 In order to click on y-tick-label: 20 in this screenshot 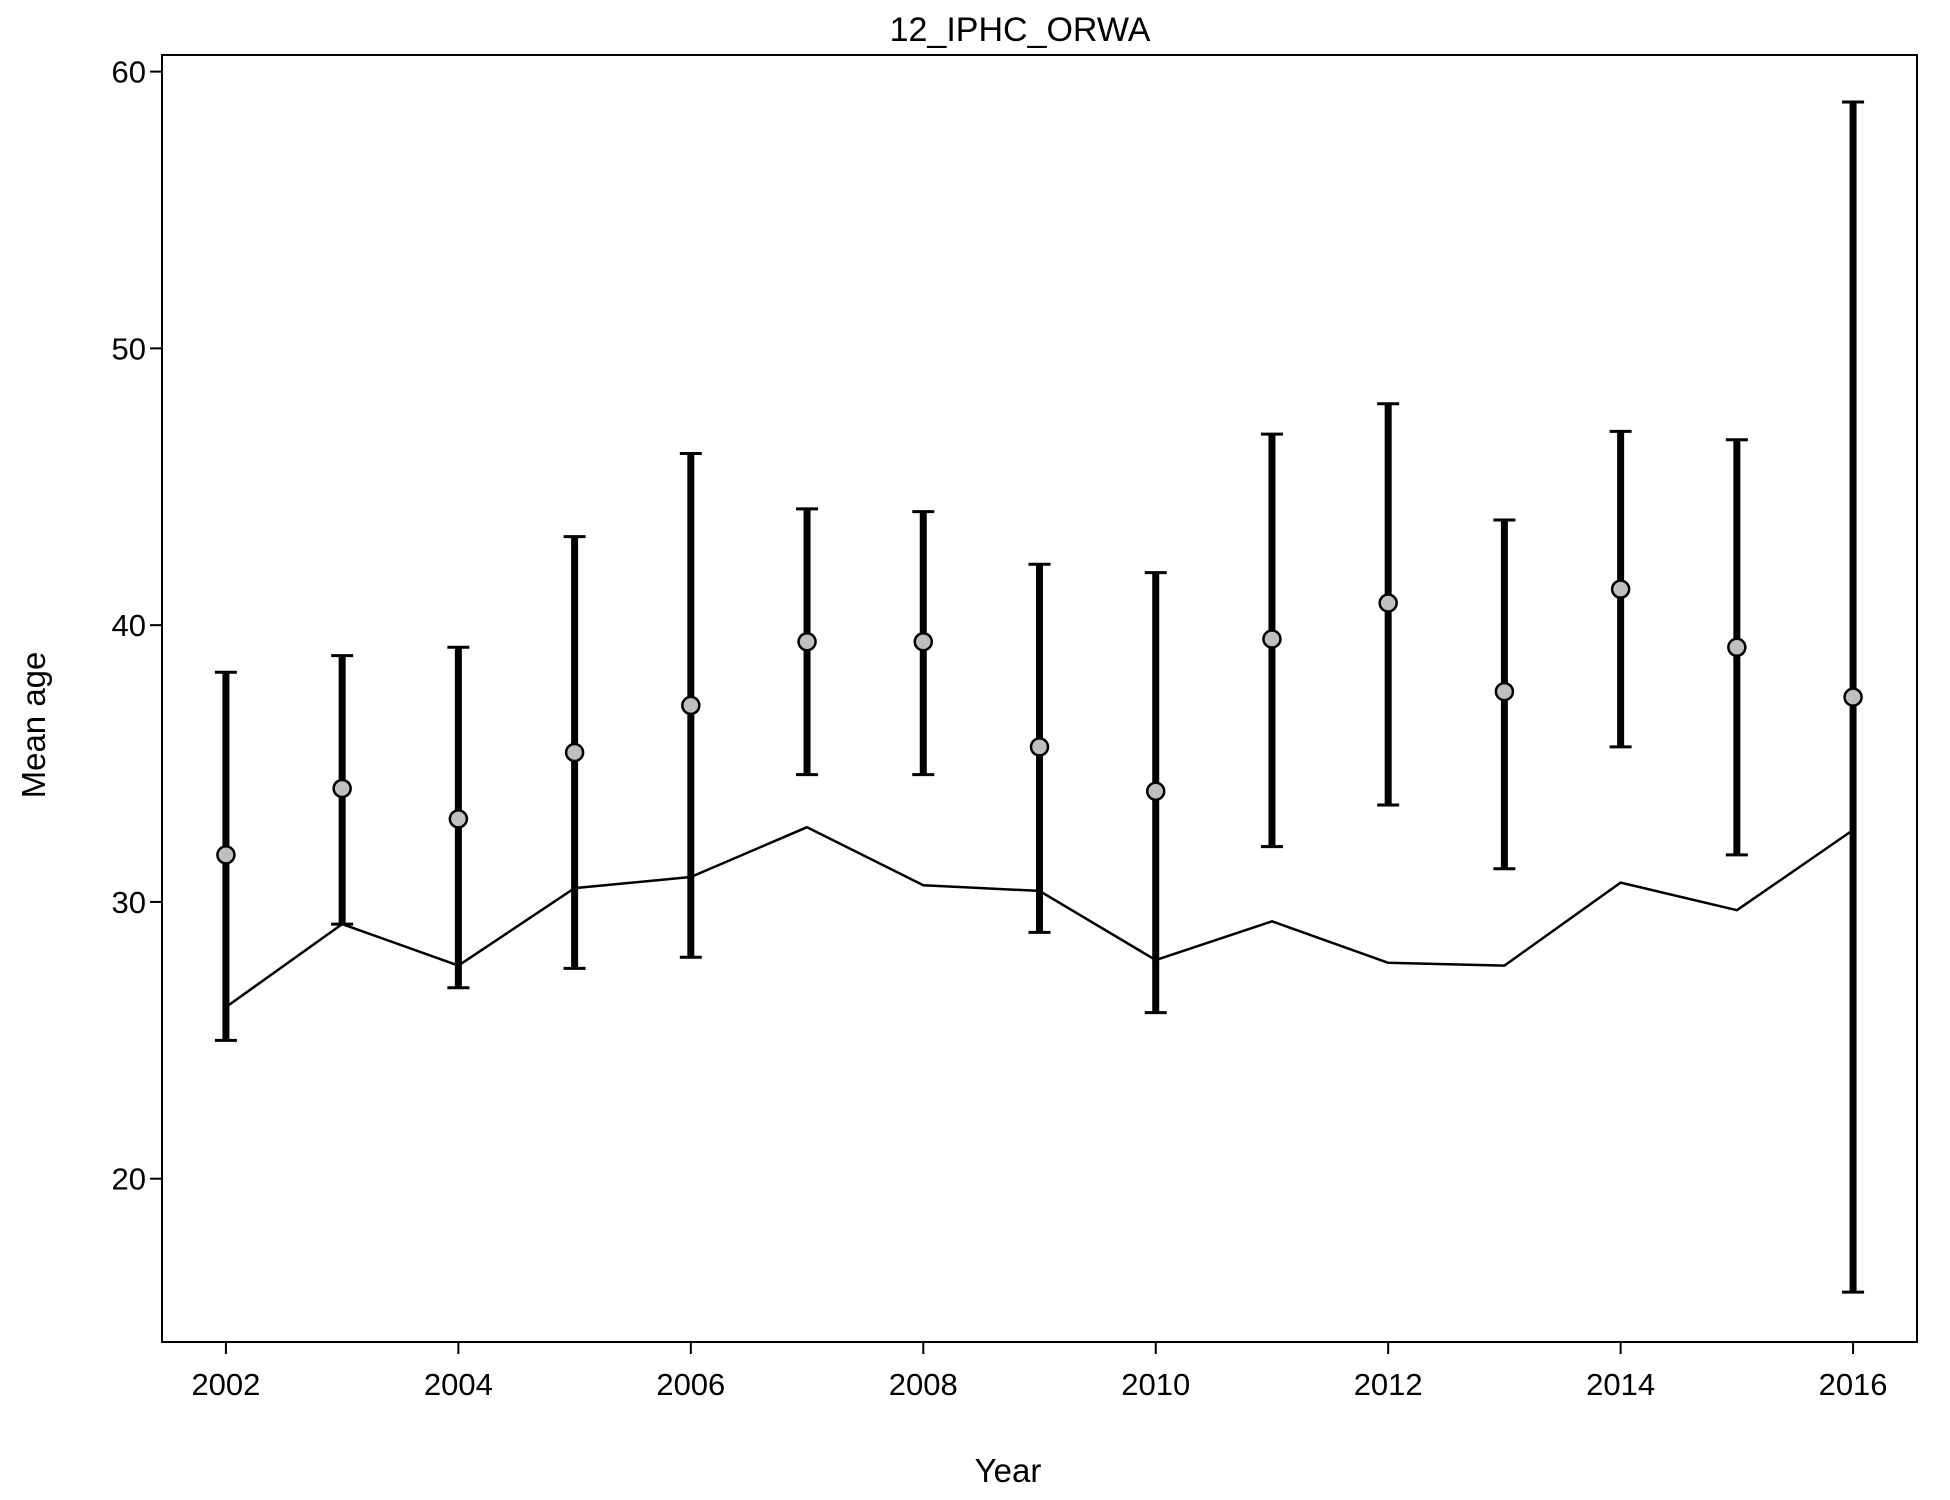, I will do `click(129, 1179)`.